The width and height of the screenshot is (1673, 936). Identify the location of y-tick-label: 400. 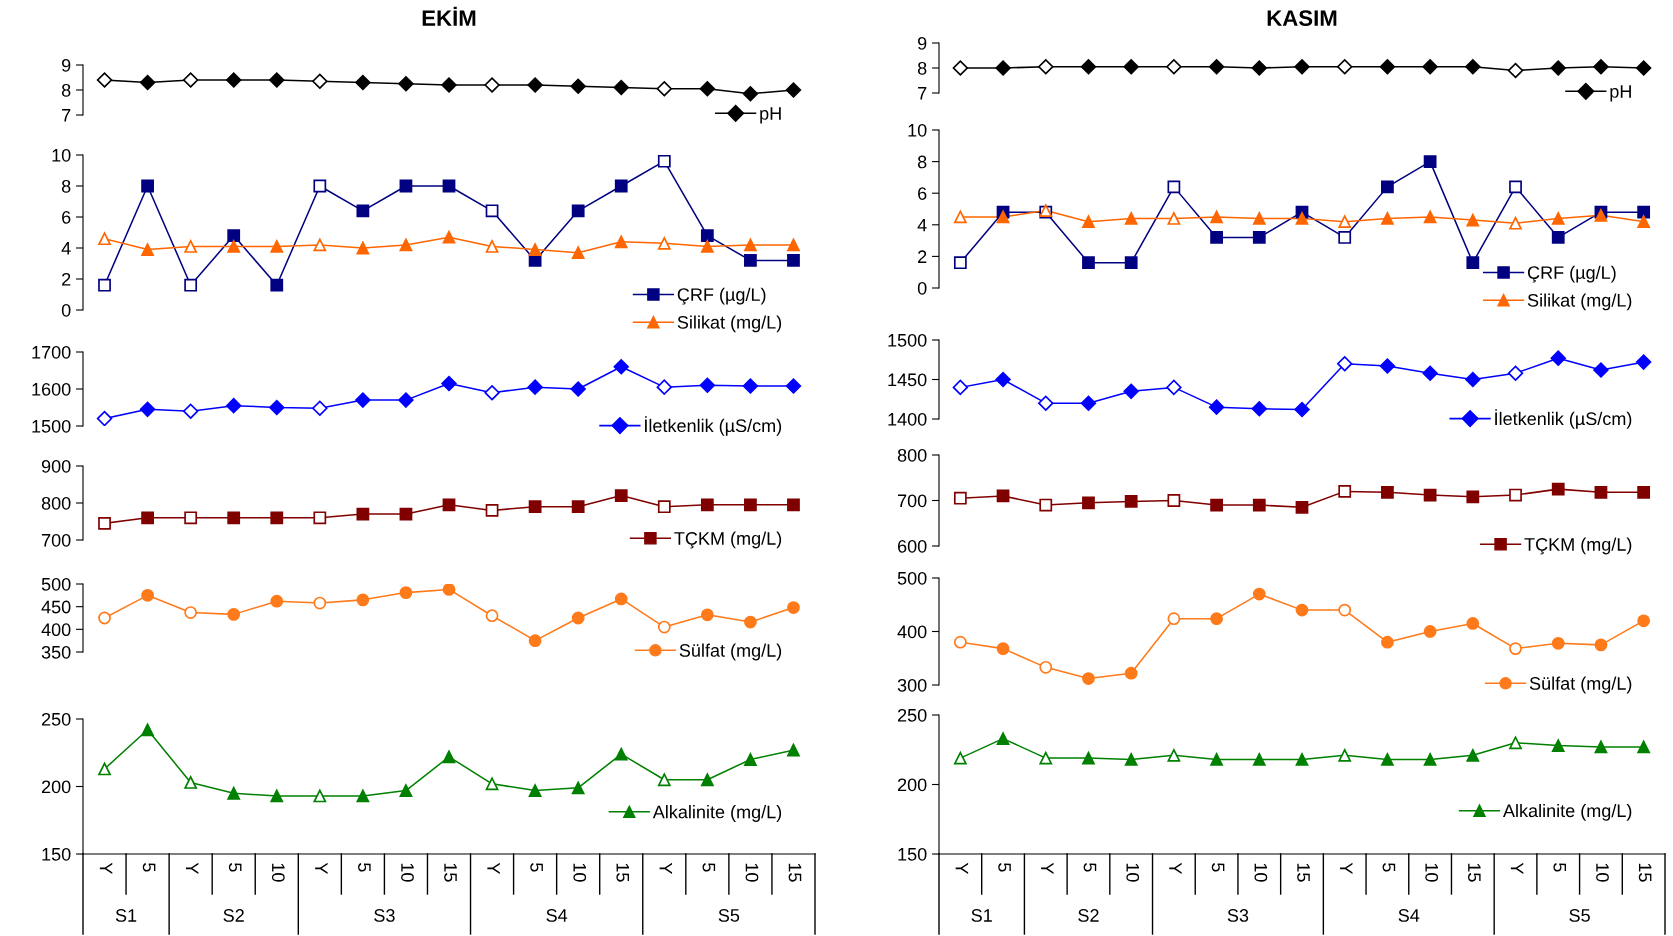
(56, 630).